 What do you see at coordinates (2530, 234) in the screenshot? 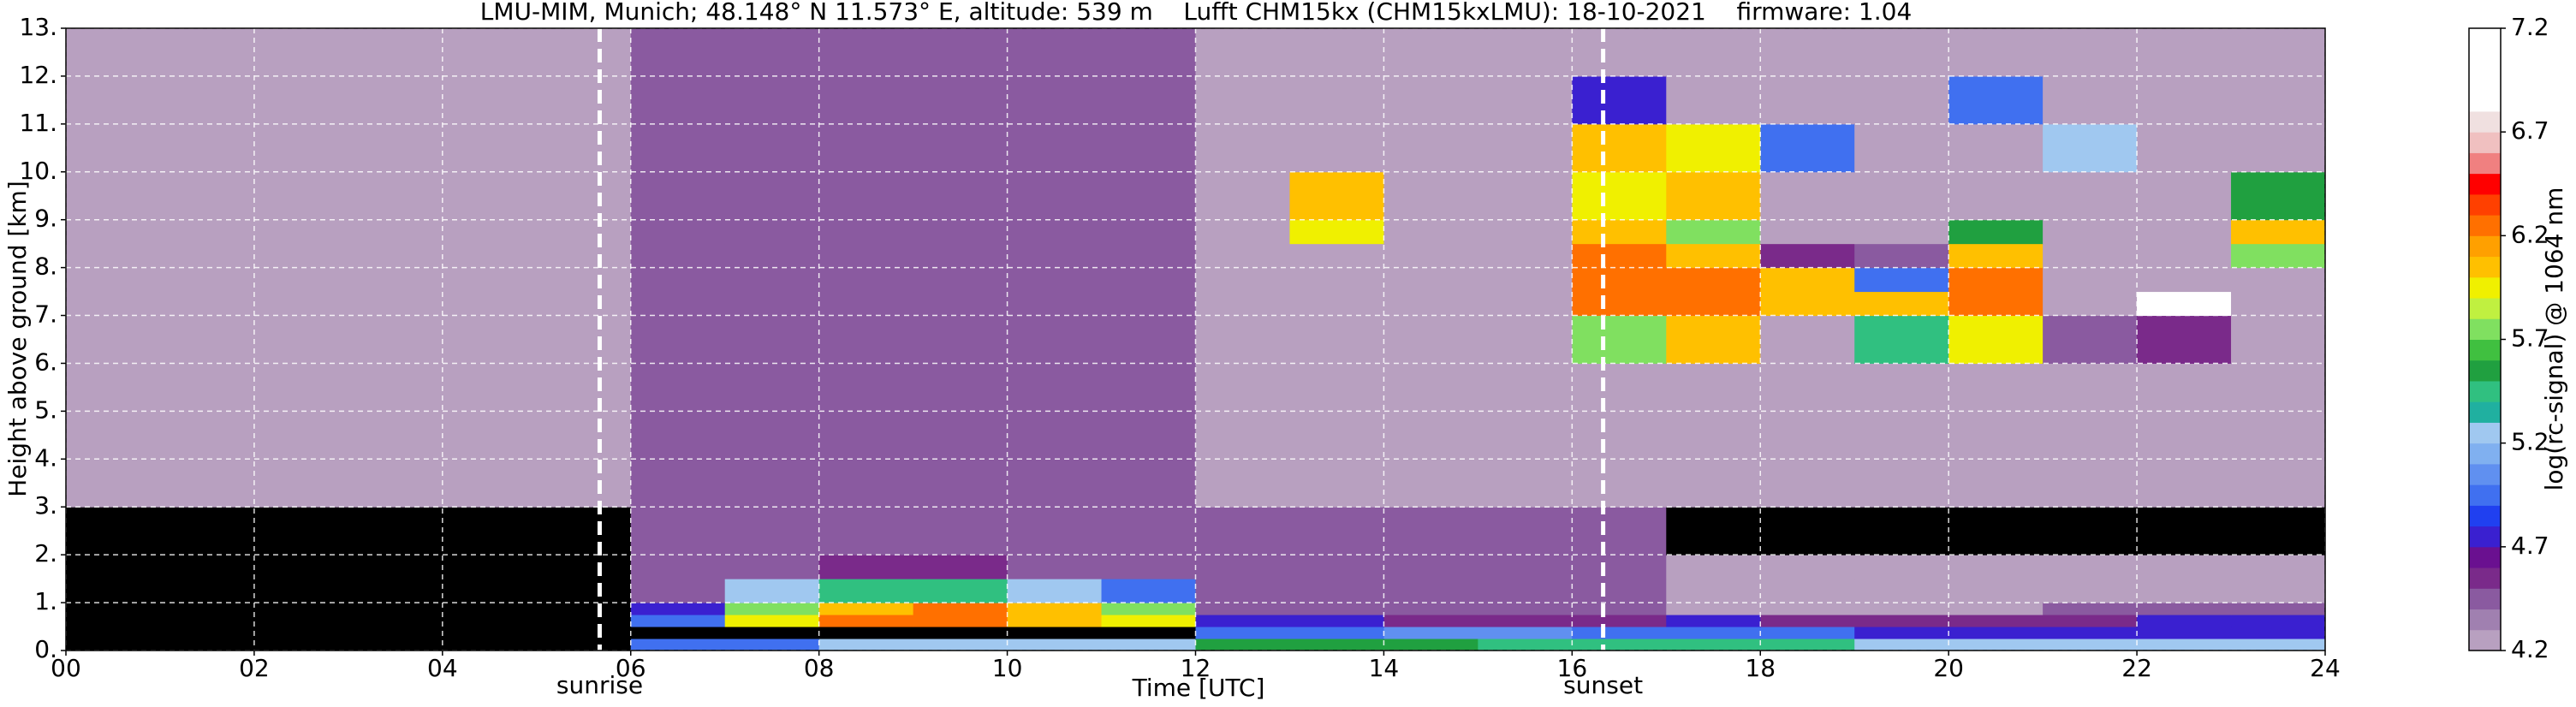
I see `colorbar-tick-label: 6.2` at bounding box center [2530, 234].